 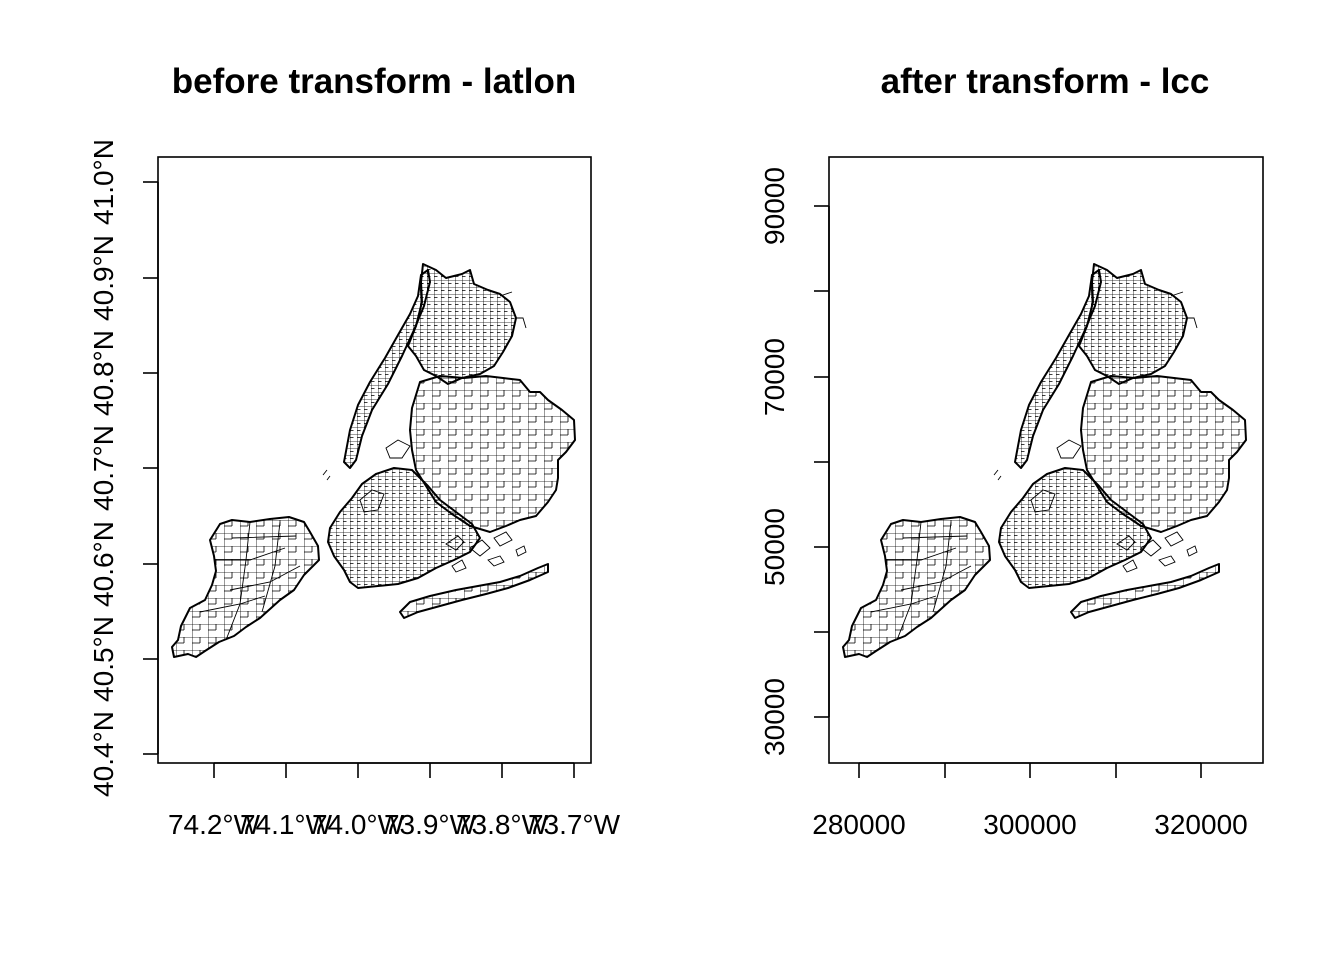 What do you see at coordinates (103, 468) in the screenshot?
I see `y-tick-label: 40.7°N` at bounding box center [103, 468].